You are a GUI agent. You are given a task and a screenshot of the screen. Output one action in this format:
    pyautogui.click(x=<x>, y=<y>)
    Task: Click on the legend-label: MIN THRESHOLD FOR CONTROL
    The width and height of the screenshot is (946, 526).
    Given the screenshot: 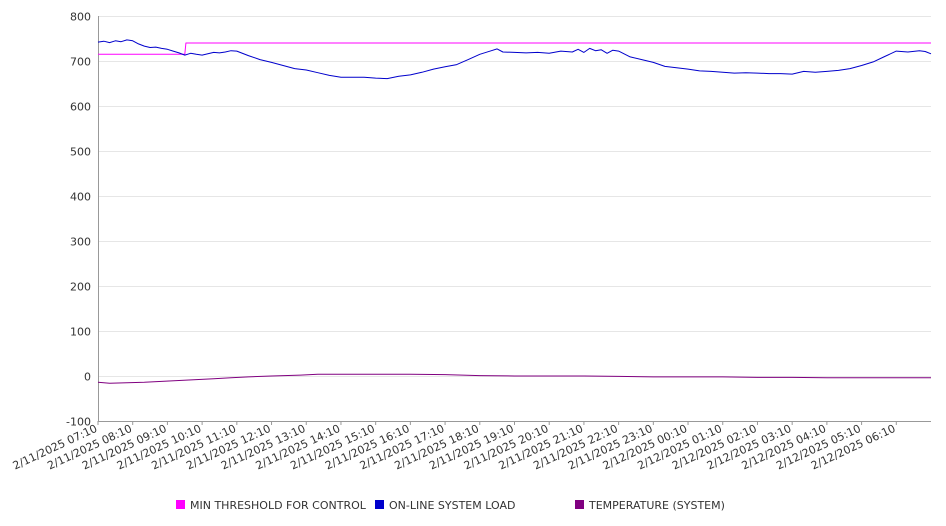 What is the action you would take?
    pyautogui.click(x=278, y=505)
    